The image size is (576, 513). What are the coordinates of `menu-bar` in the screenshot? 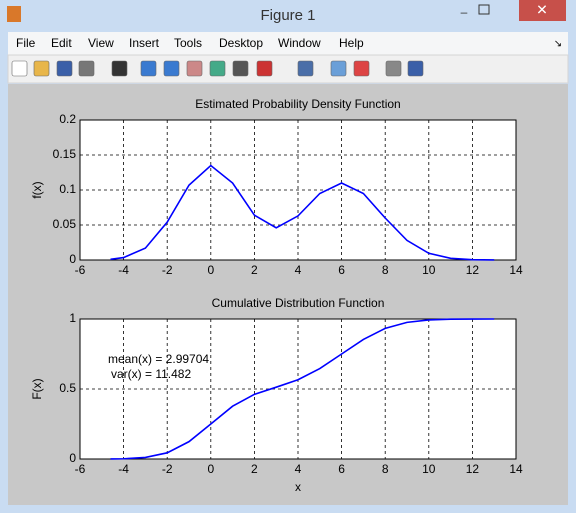 It's located at (288, 43).